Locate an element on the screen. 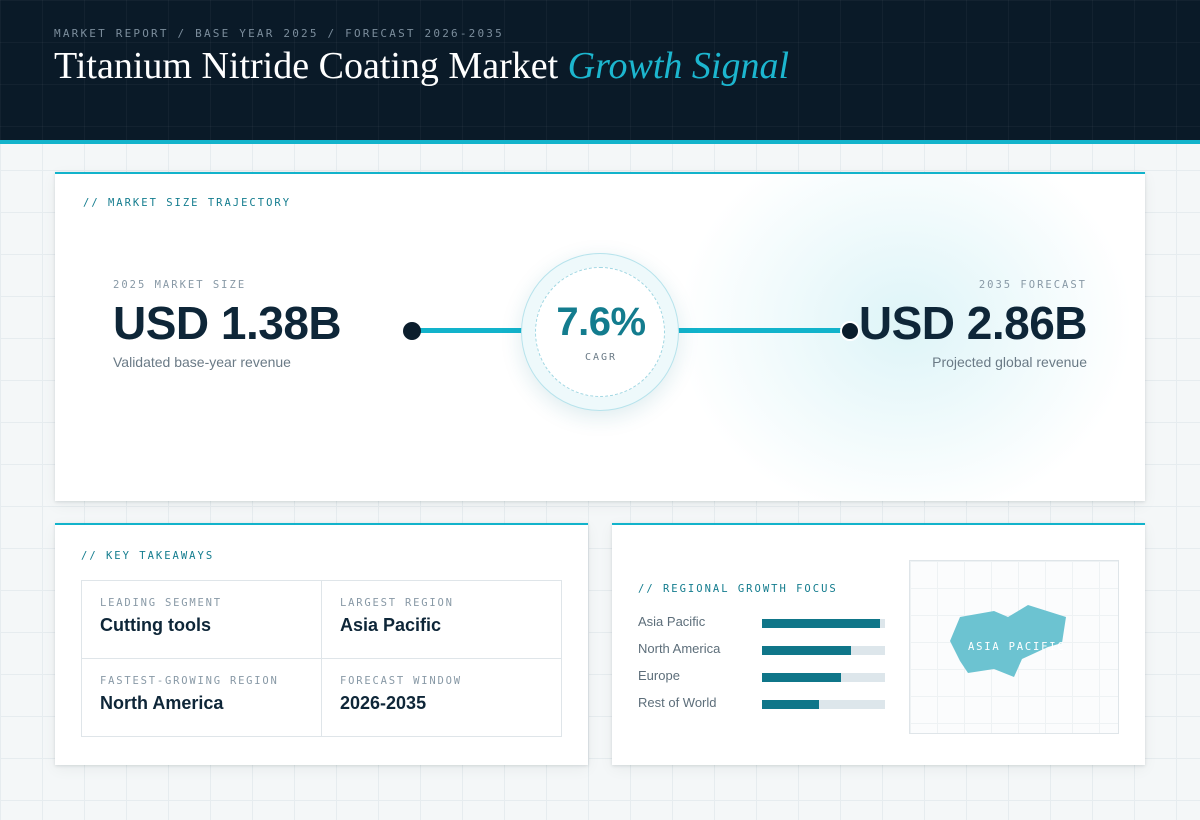 This screenshot has height=820, width=1200. takeaway-leading-segment: LEADING SEGMENT Cutting tools is located at coordinates (202, 620).